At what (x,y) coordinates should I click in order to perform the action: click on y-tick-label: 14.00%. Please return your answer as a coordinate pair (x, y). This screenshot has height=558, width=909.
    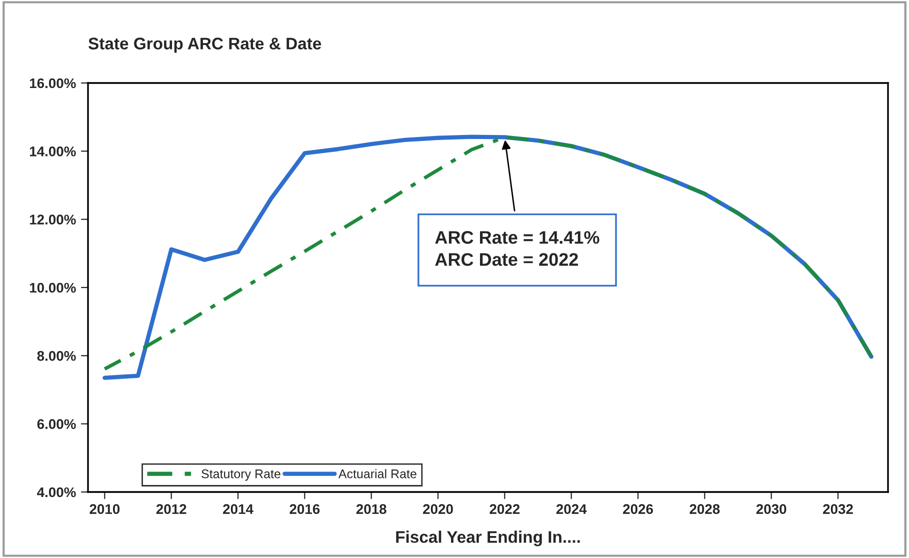
    Looking at the image, I should click on (53, 151).